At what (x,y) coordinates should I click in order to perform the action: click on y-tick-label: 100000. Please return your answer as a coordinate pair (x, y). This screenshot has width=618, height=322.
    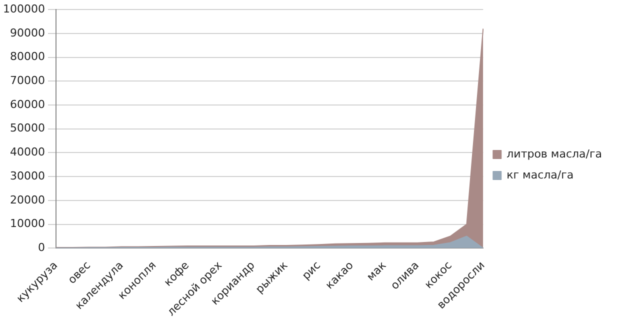
    Looking at the image, I should click on (23, 9).